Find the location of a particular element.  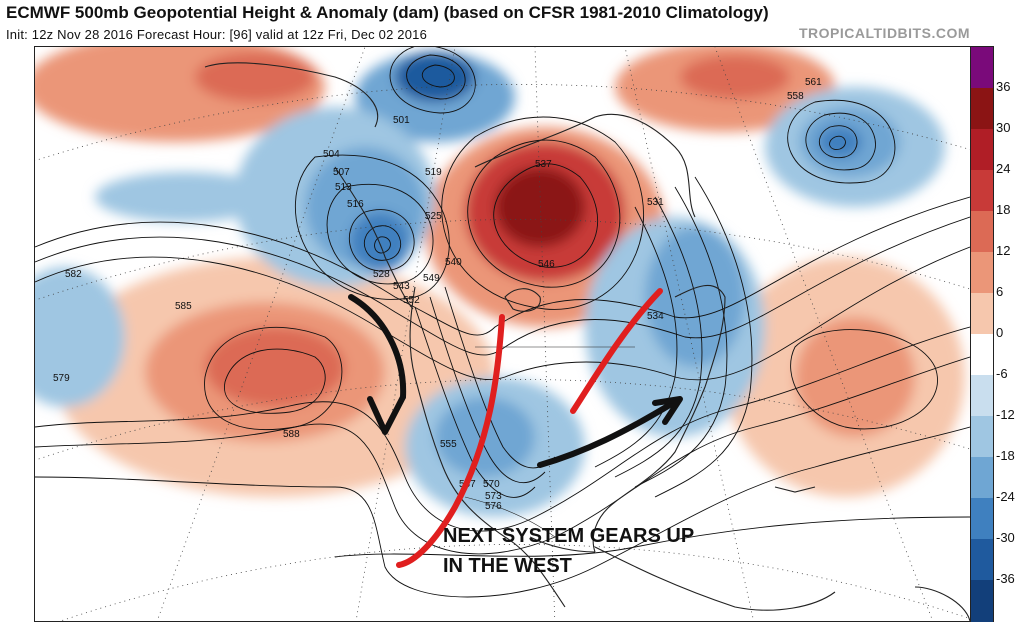

colorbar-tick-label: 0 is located at coordinates (1000, 332).